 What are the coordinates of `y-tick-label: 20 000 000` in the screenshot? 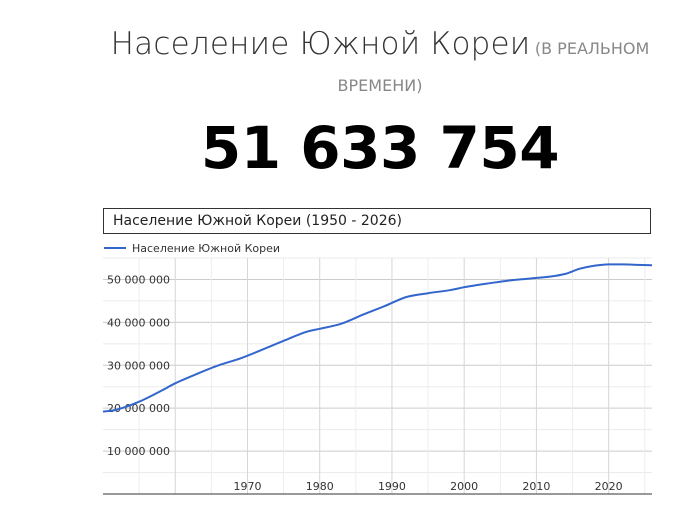 It's located at (138, 408).